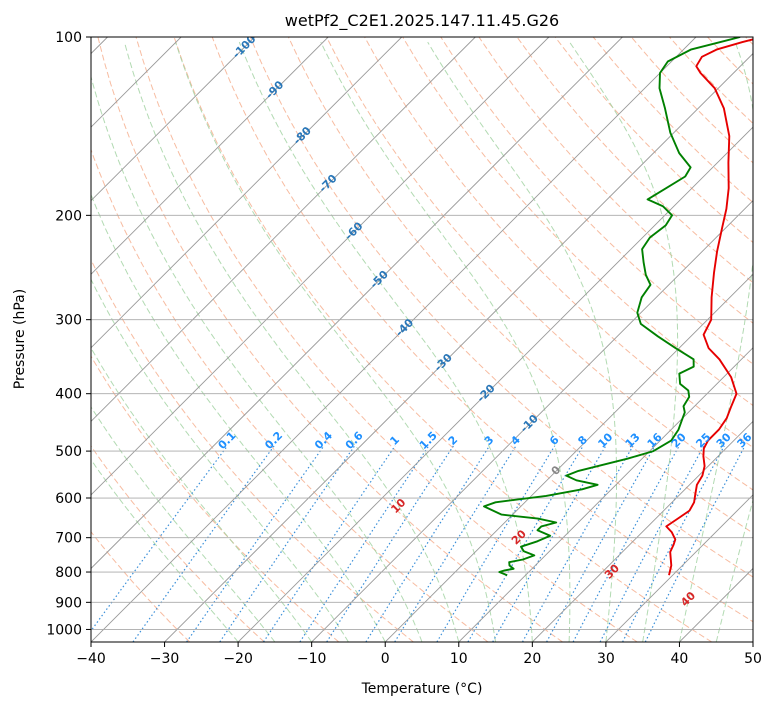 This screenshot has width=775, height=708. What do you see at coordinates (68, 395) in the screenshot?
I see `y-tick-label: 400` at bounding box center [68, 395].